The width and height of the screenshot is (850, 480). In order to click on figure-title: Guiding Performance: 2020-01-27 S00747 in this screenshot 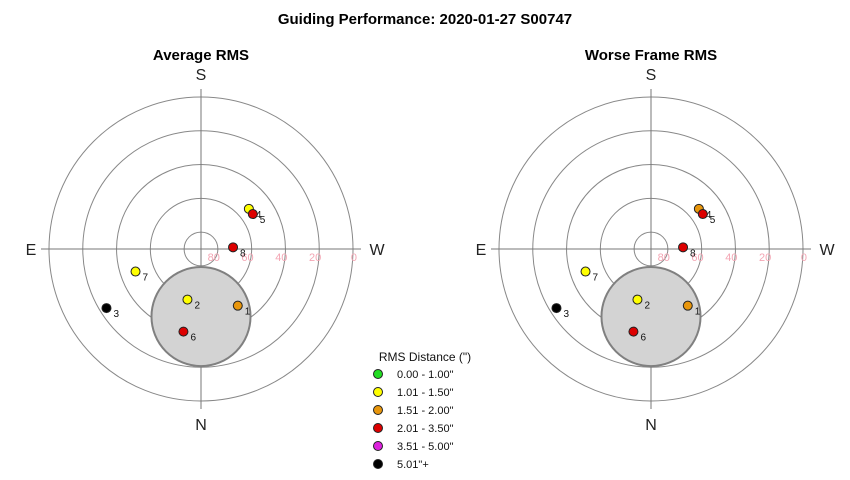, I will do `click(425, 19)`.